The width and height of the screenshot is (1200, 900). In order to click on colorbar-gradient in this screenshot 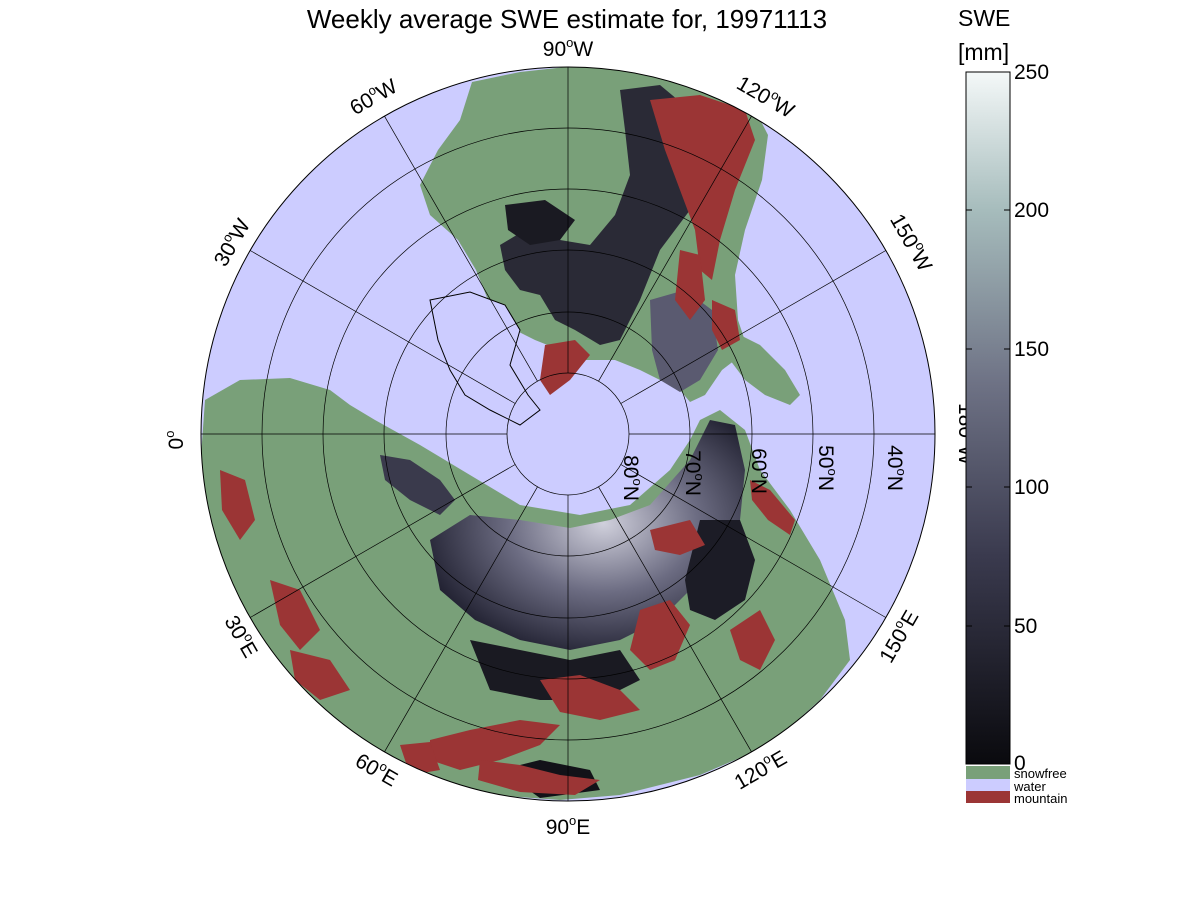, I will do `click(988, 418)`.